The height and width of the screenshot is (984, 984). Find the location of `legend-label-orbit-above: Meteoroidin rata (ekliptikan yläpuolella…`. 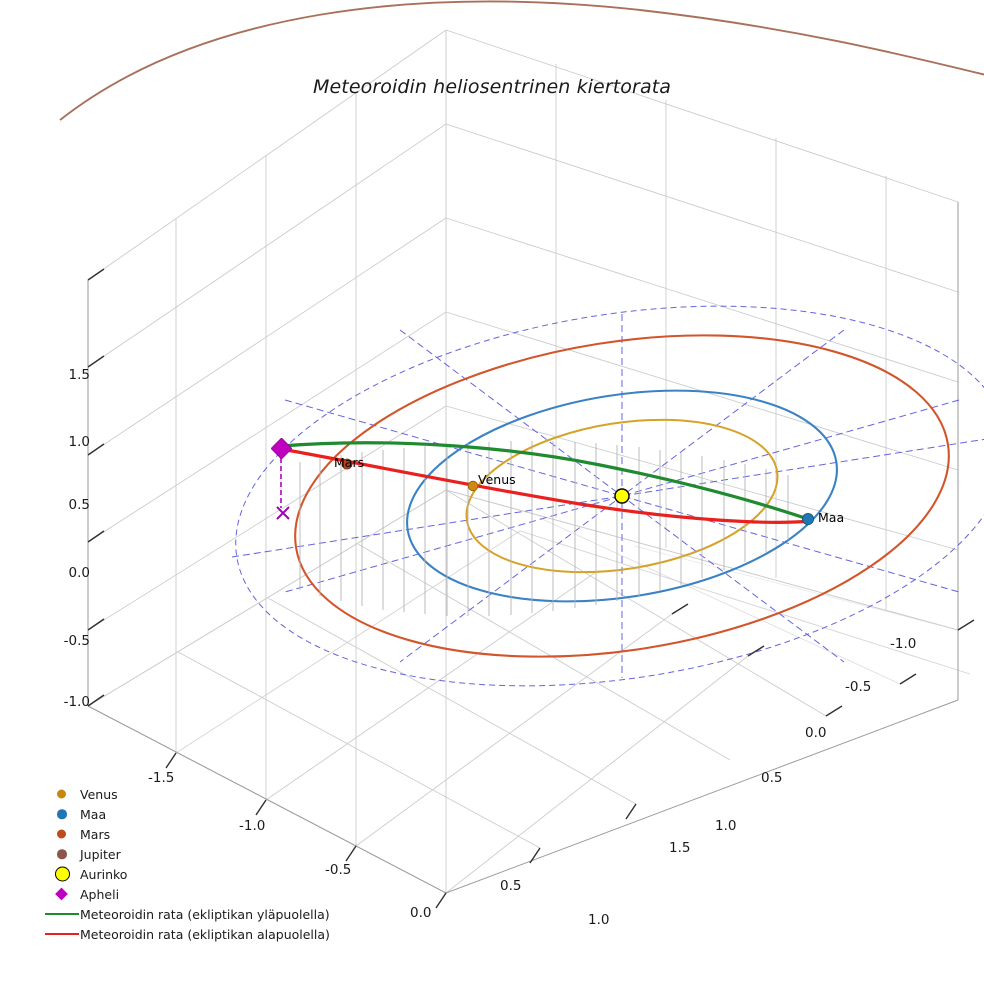

legend-label-orbit-above: Meteoroidin rata (ekliptikan yläpuolella… is located at coordinates (205, 914).